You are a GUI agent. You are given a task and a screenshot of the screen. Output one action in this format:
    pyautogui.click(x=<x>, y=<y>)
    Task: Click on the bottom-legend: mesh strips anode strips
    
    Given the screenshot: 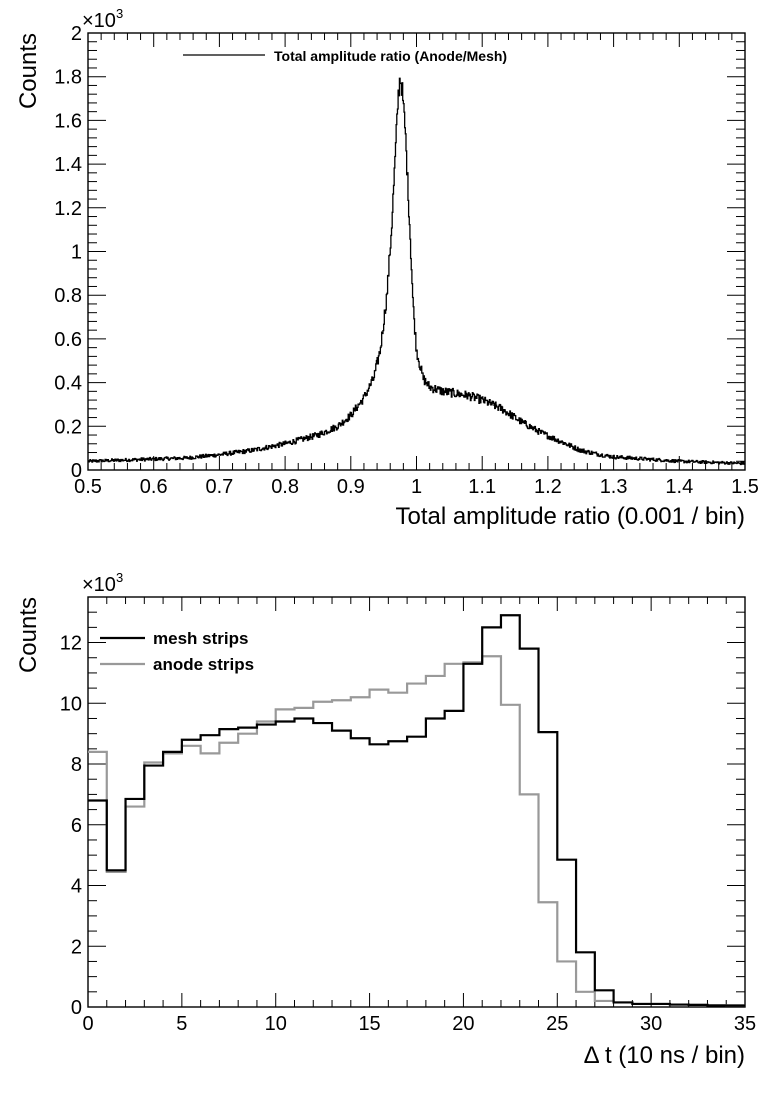 What is the action you would take?
    pyautogui.click(x=177, y=651)
    